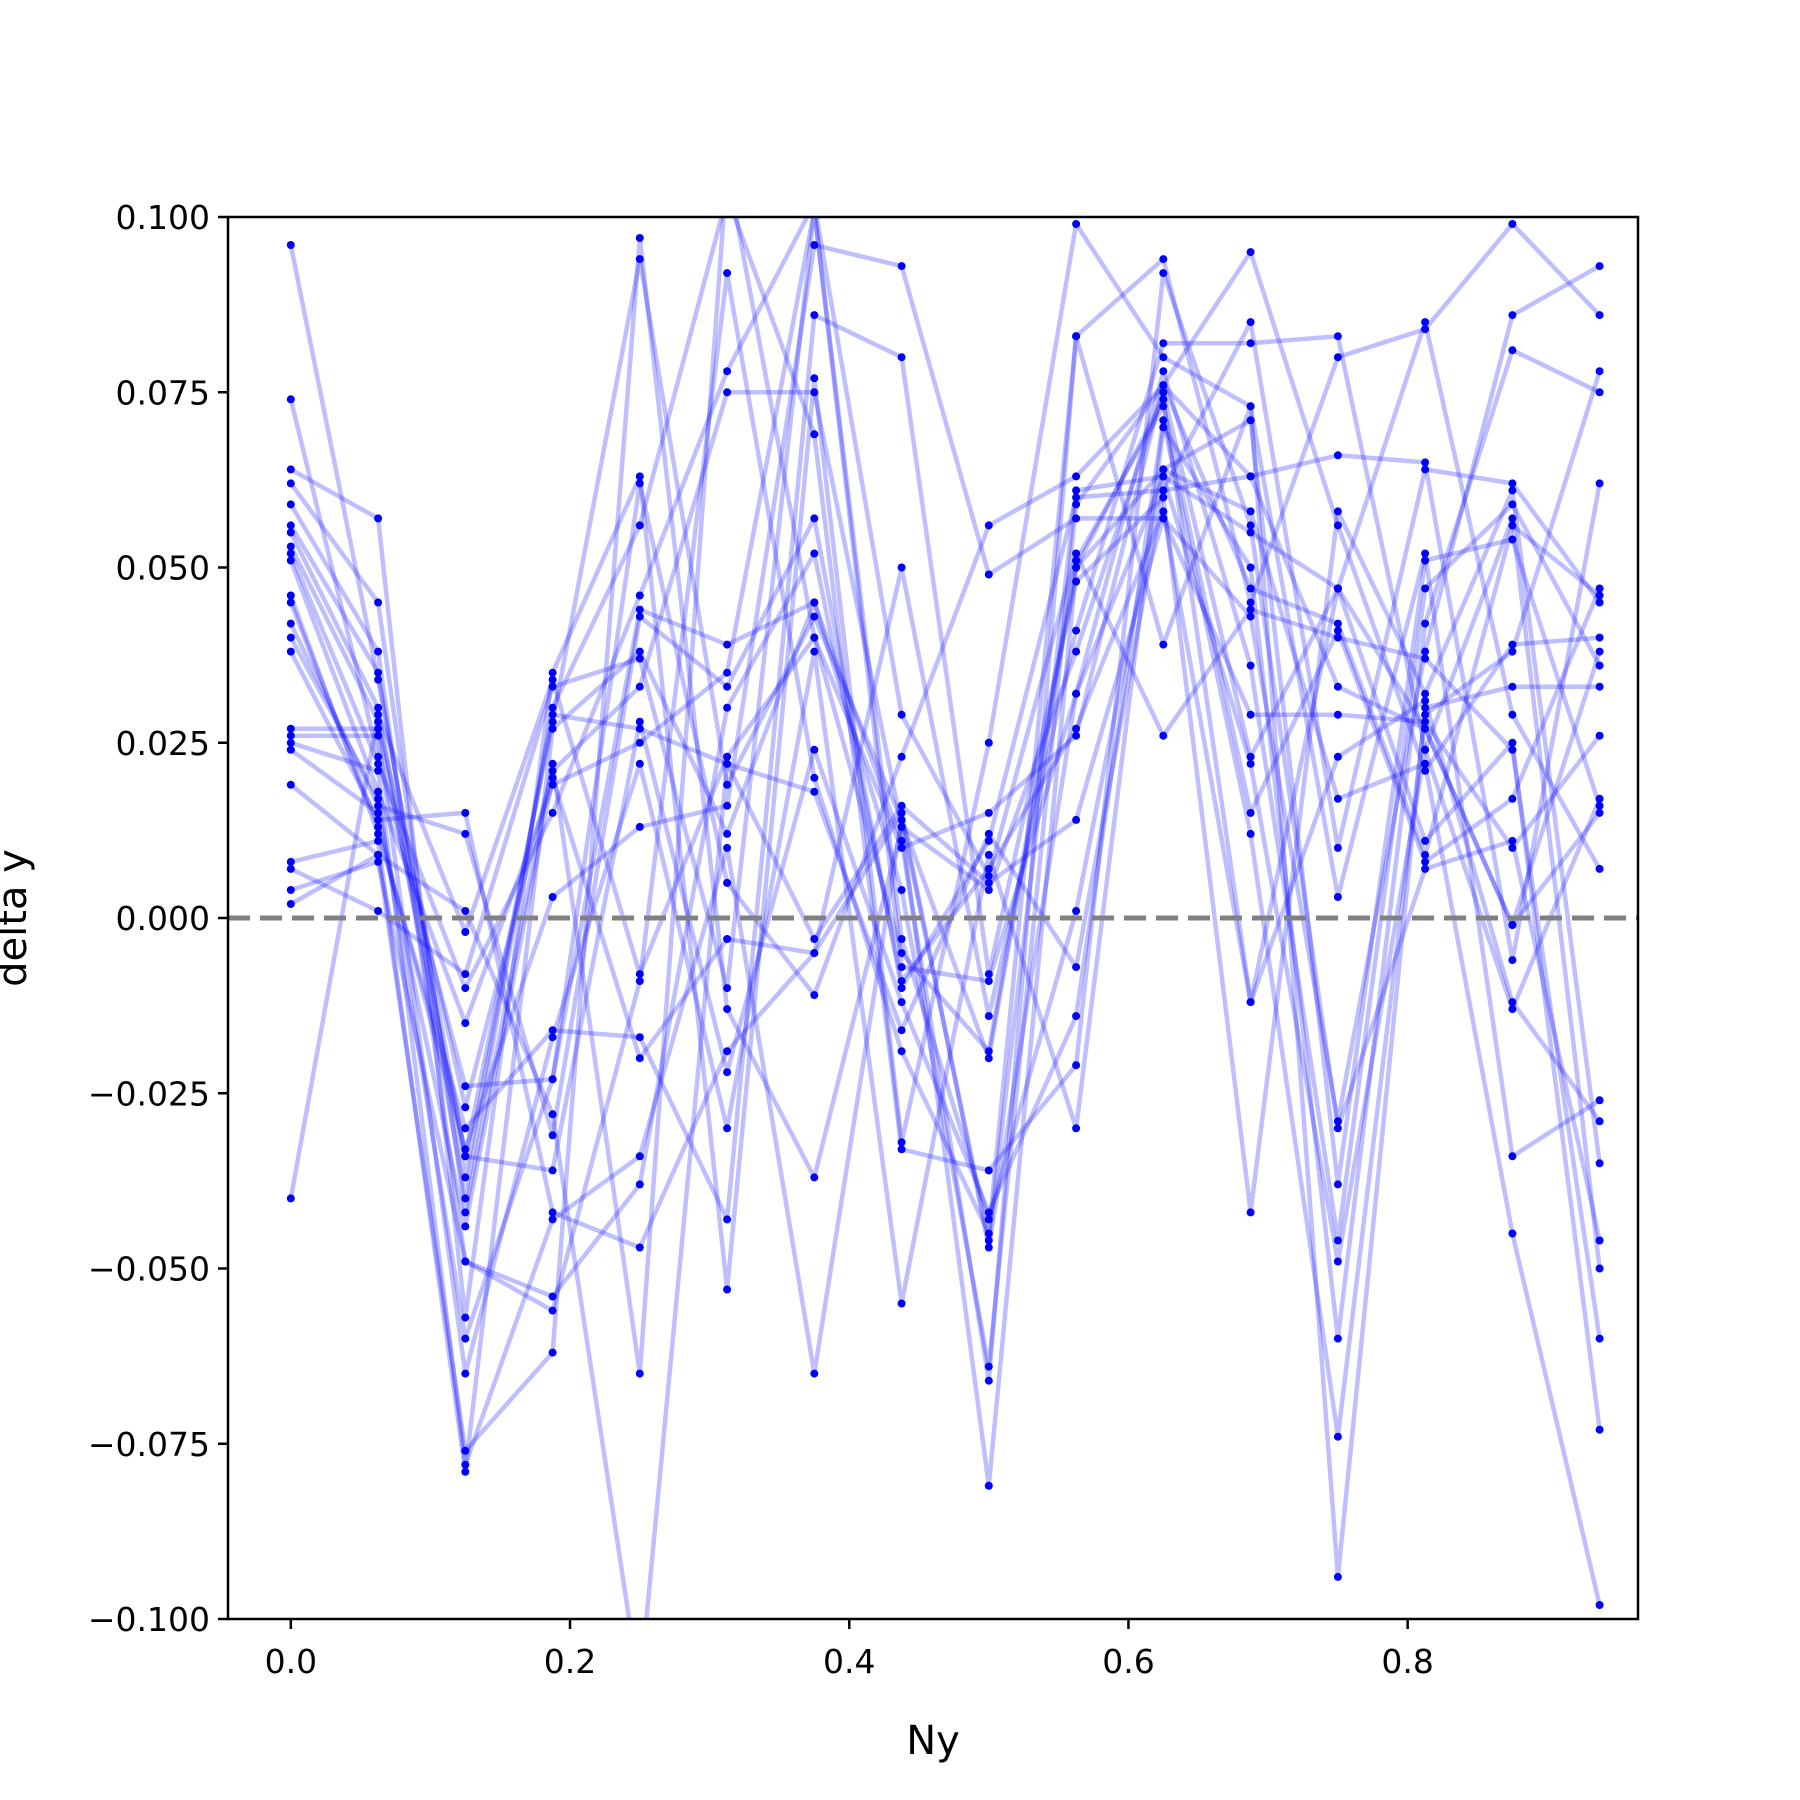  Describe the element at coordinates (163, 392) in the screenshot. I see `y-tick-label: 0.075` at that location.